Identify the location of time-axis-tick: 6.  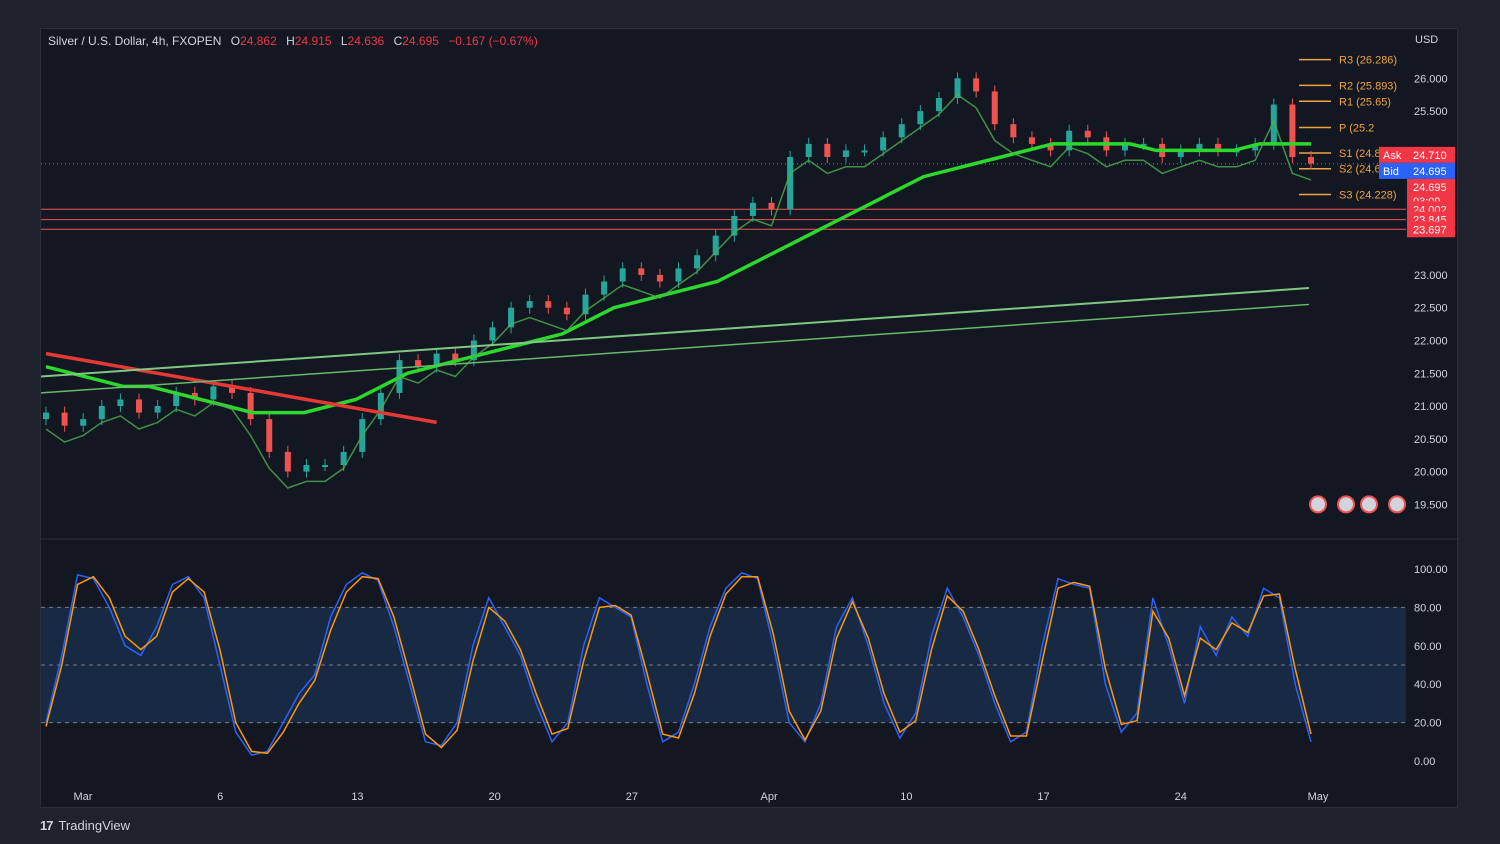
(220, 797).